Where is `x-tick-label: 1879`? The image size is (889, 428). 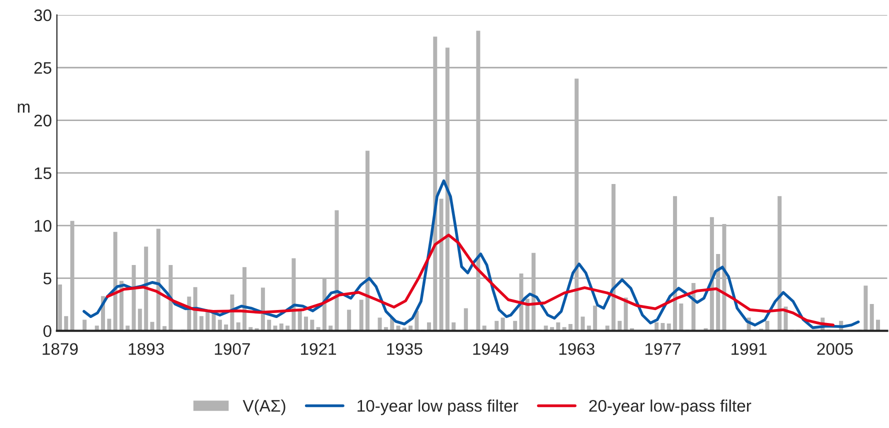 x-tick-label: 1879 is located at coordinates (60, 349).